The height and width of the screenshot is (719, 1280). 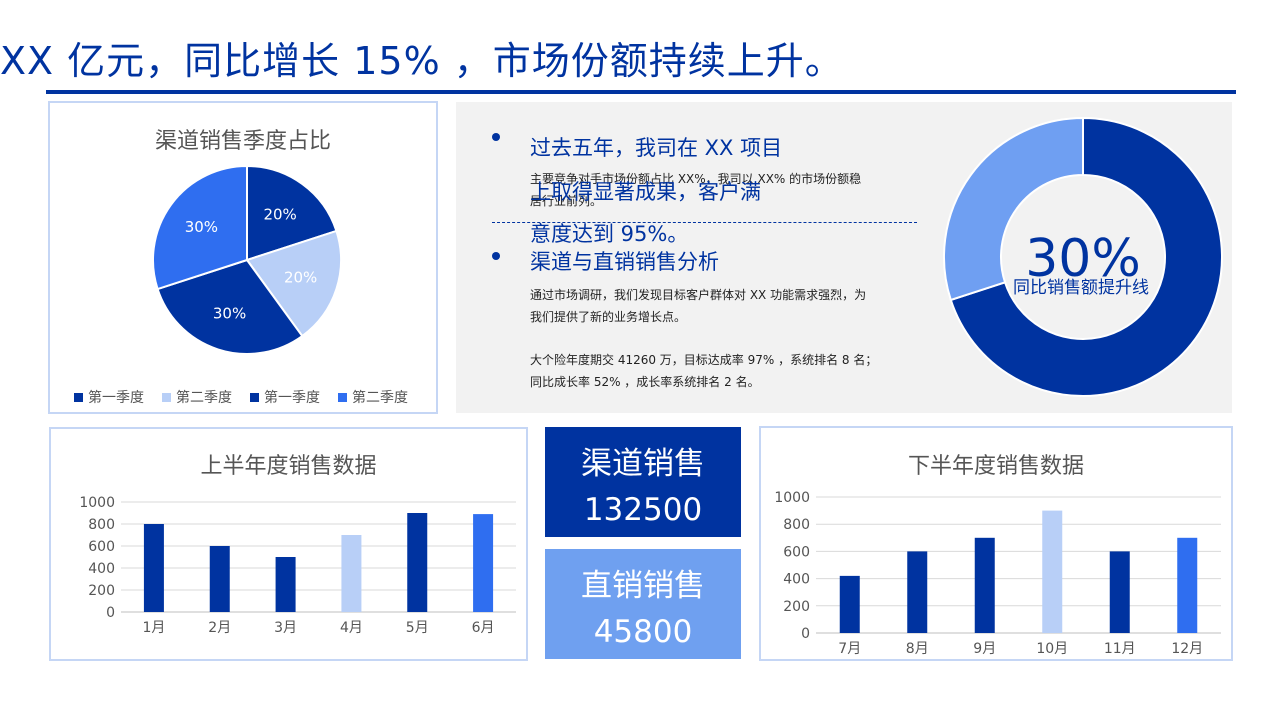 What do you see at coordinates (643, 632) in the screenshot?
I see `kpi-direct-value: 45800` at bounding box center [643, 632].